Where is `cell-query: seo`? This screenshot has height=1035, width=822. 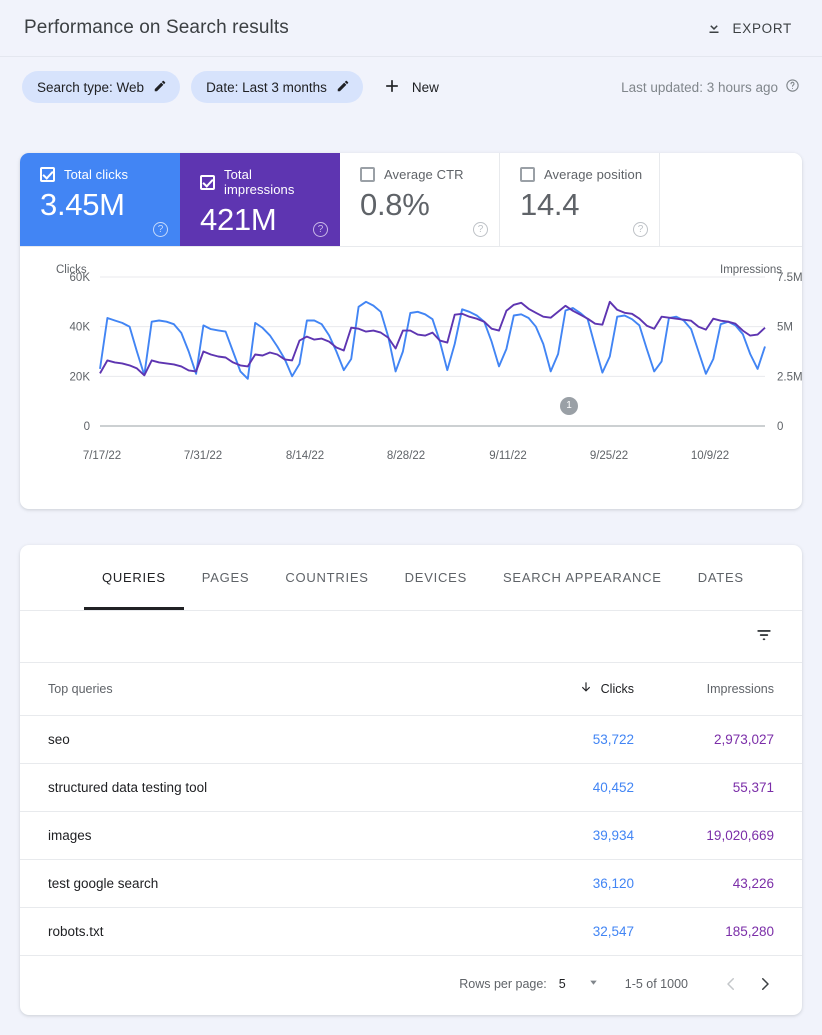 cell-query: seo is located at coordinates (261, 739).